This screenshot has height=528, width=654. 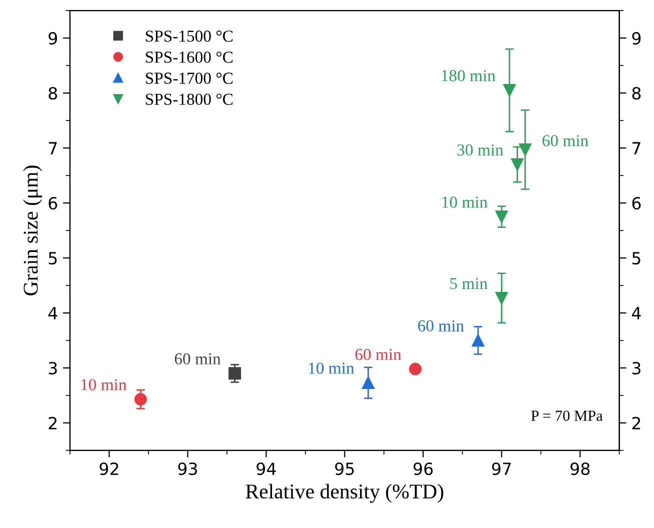 What do you see at coordinates (636, 203) in the screenshot?
I see `y2-tick-label: 6` at bounding box center [636, 203].